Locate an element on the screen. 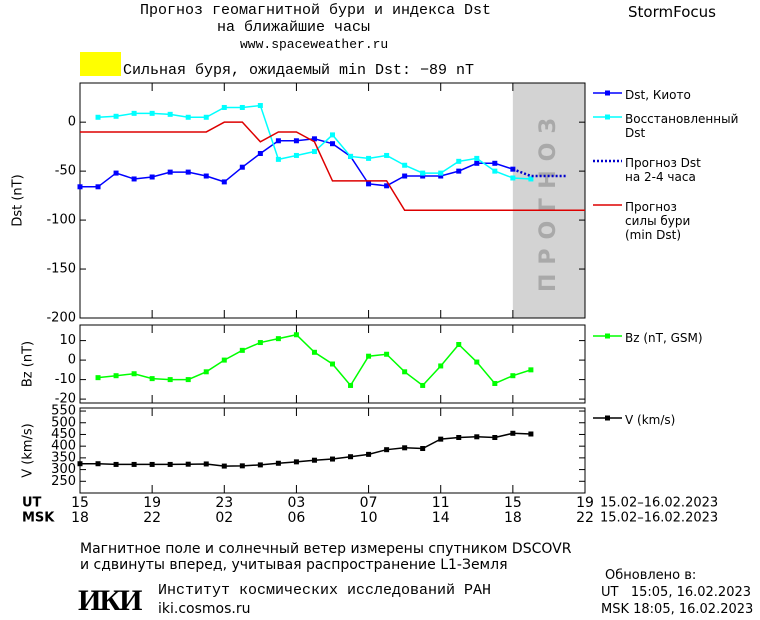 The width and height of the screenshot is (760, 620). brand: StormFocus is located at coordinates (672, 12).